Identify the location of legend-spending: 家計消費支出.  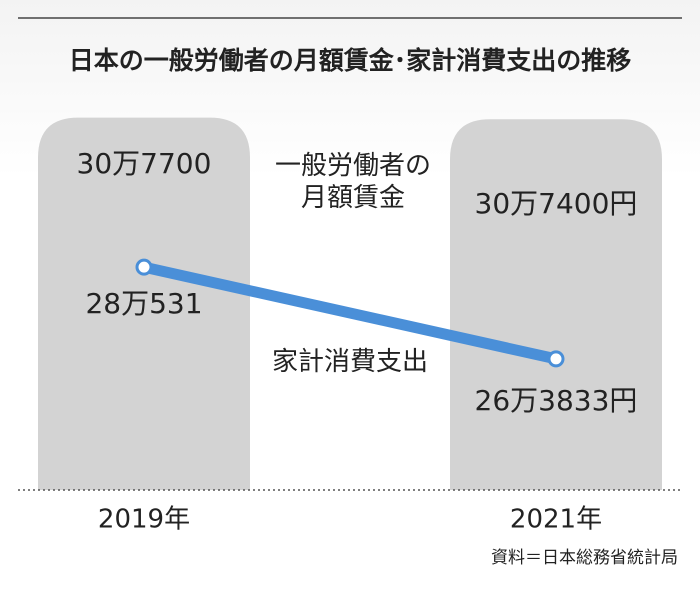
(349, 362).